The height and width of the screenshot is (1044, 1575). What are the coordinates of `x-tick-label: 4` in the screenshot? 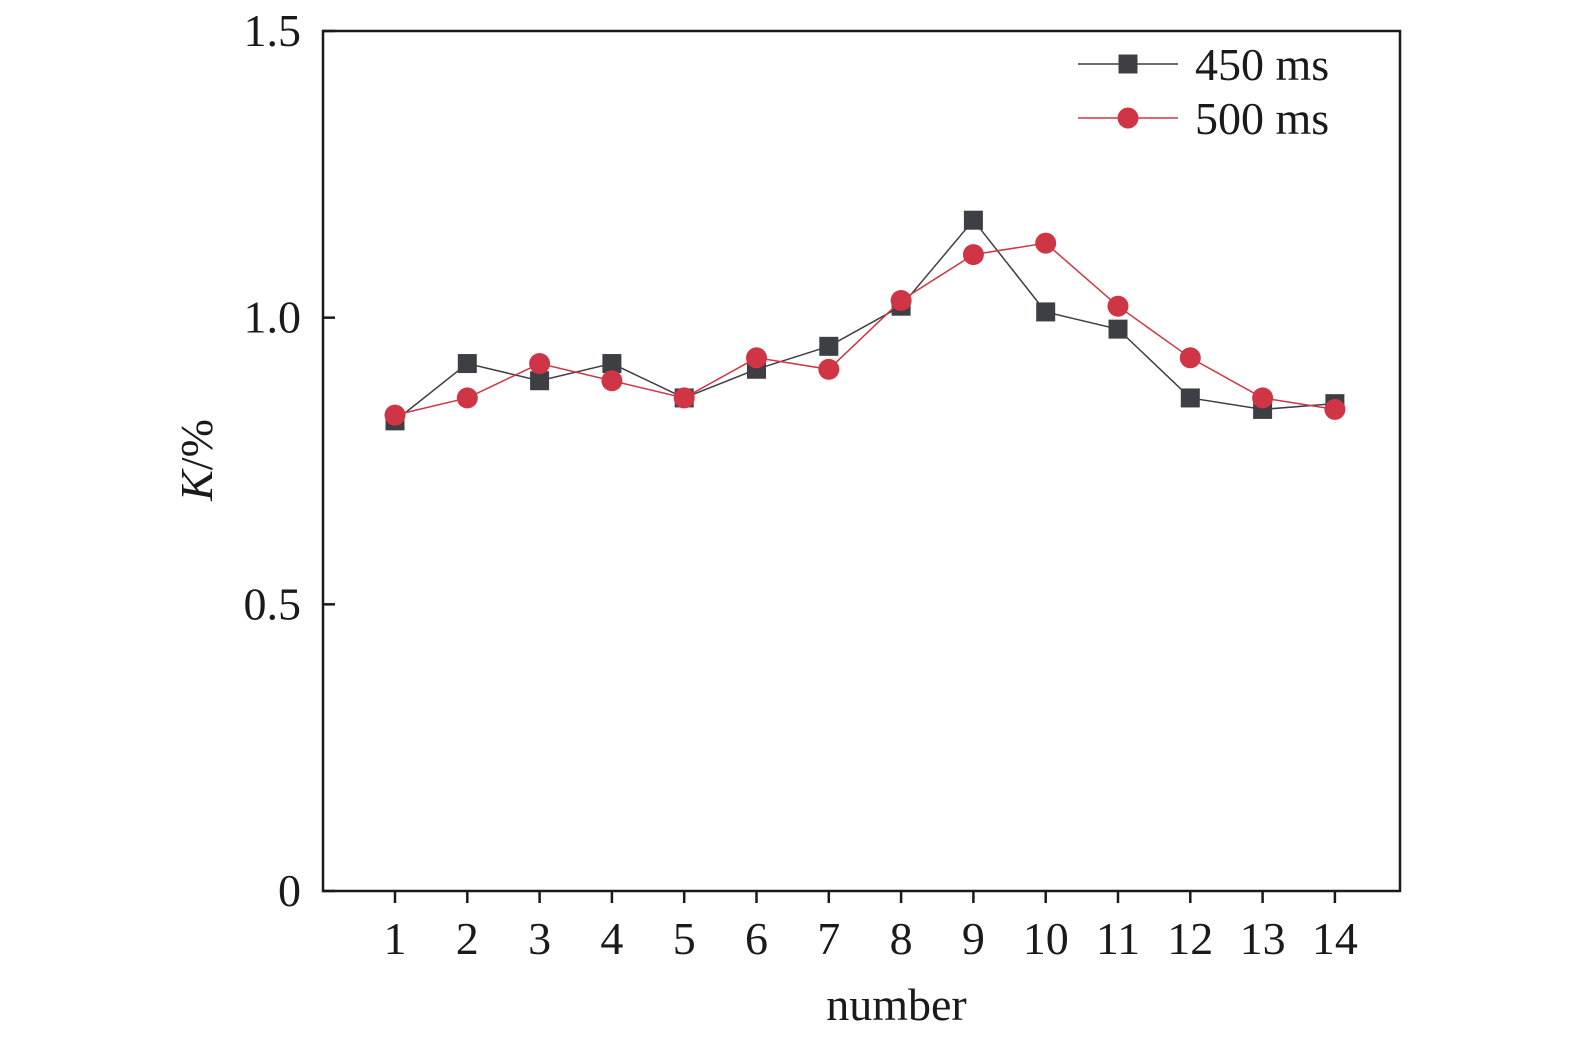 It's located at (611, 938).